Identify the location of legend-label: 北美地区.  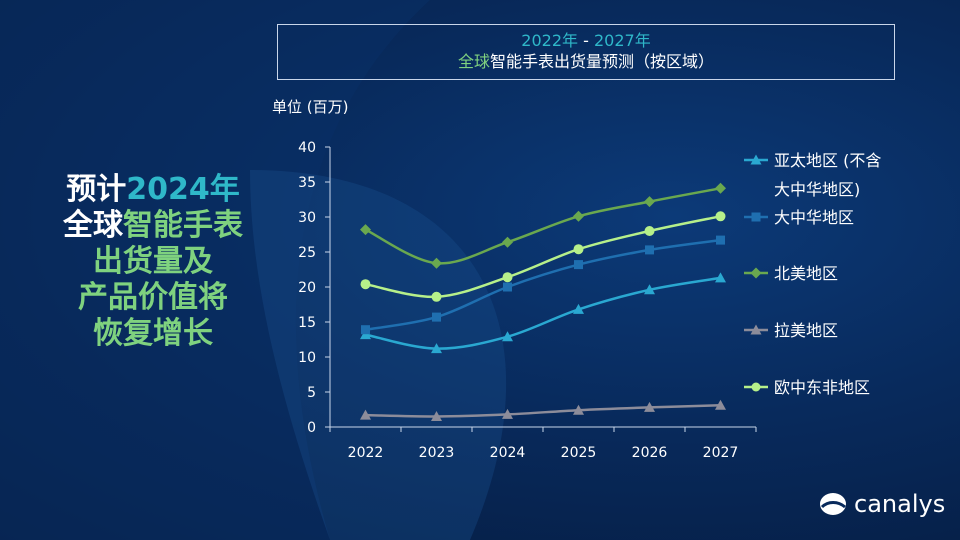
(806, 273).